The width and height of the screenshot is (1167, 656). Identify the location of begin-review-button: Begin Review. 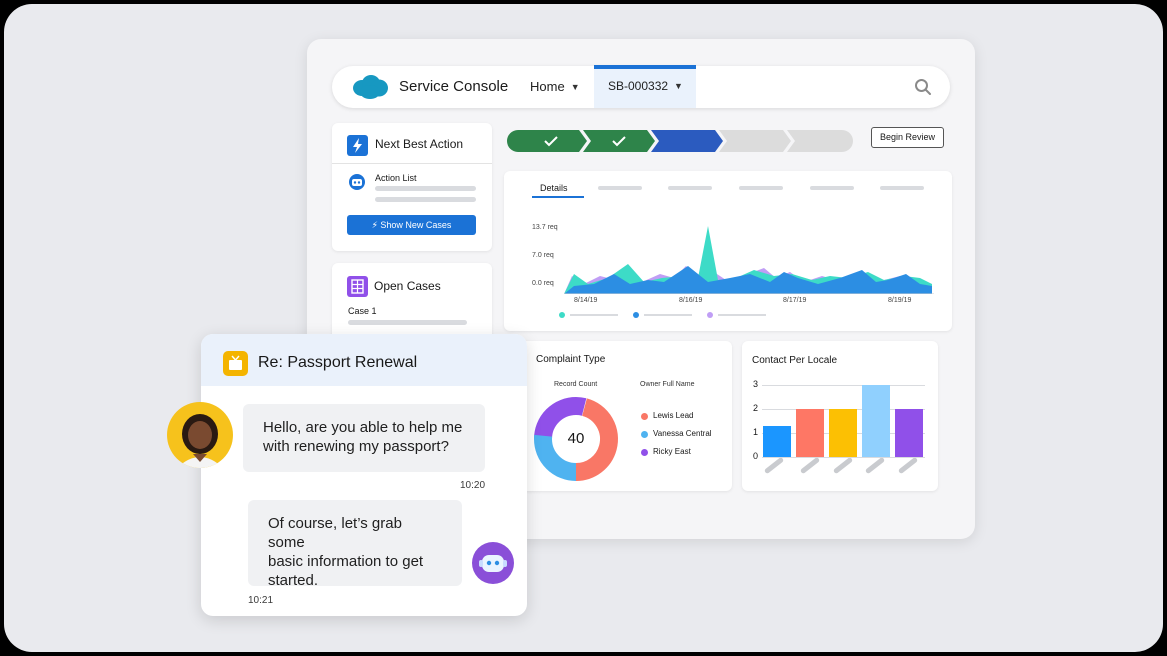
(907, 137).